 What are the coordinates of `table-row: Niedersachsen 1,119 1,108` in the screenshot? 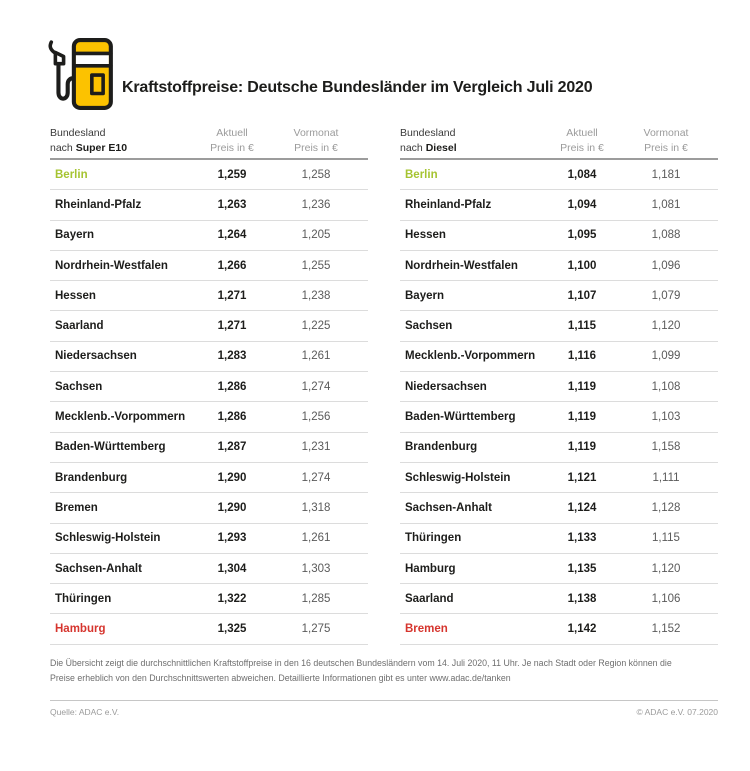 It's located at (559, 387).